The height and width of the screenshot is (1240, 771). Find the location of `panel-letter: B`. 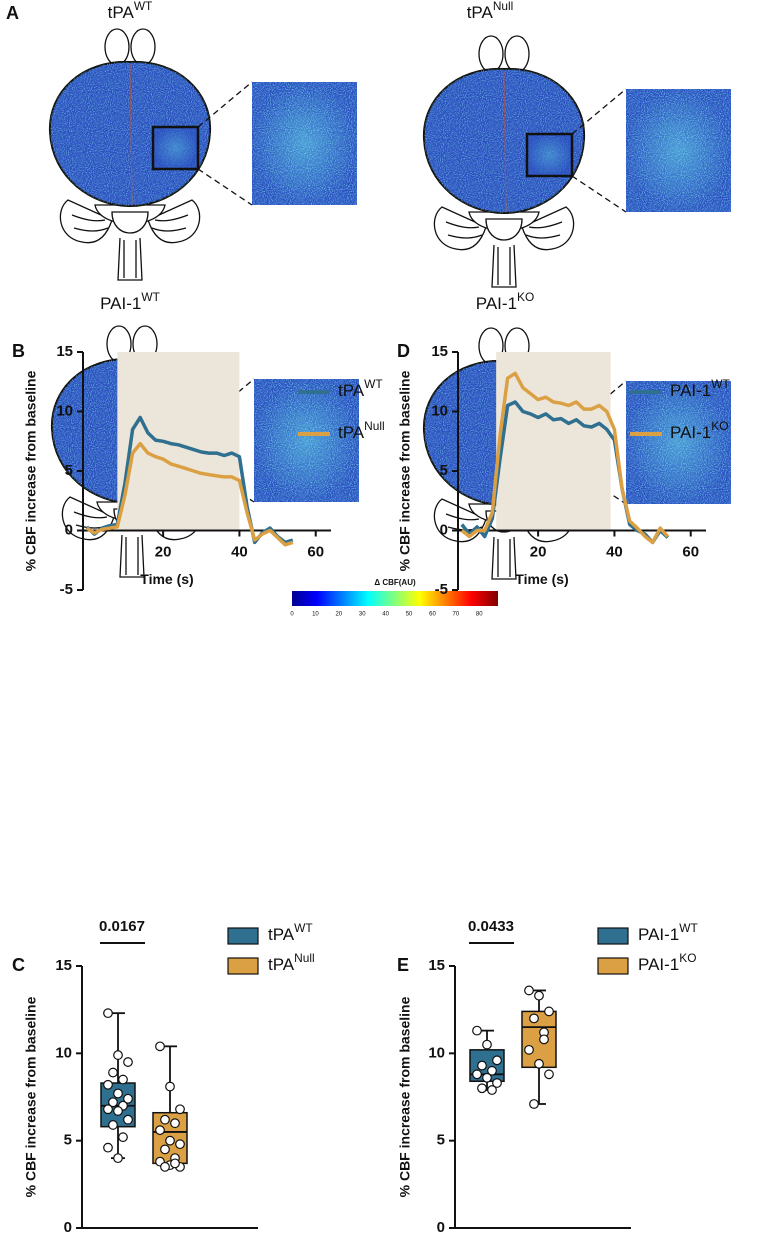

panel-letter: B is located at coordinates (18, 351).